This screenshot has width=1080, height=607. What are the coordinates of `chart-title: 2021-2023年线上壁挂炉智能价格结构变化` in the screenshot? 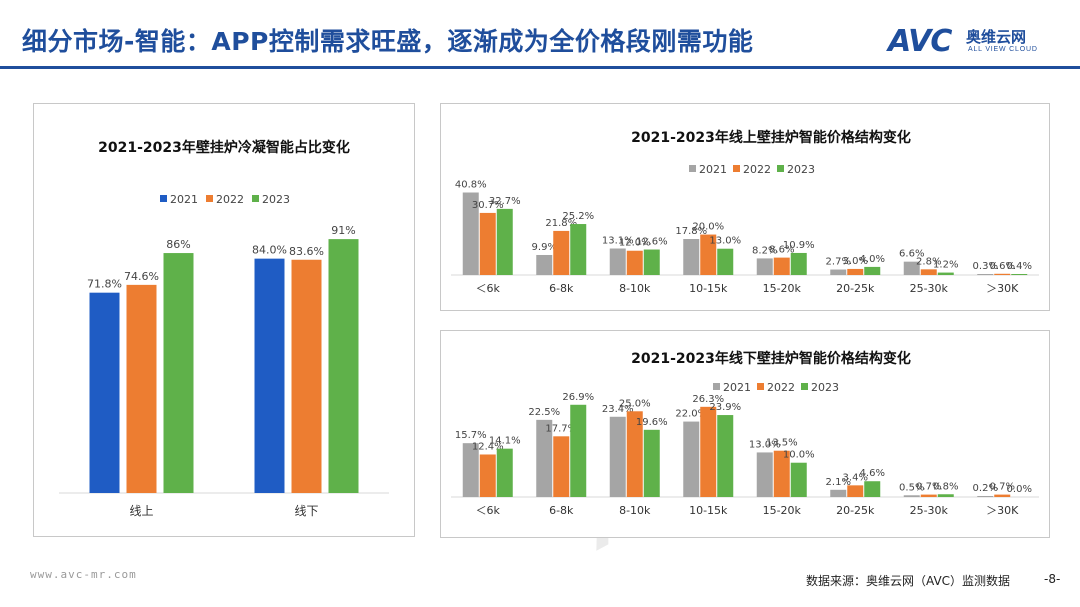 It's located at (771, 137).